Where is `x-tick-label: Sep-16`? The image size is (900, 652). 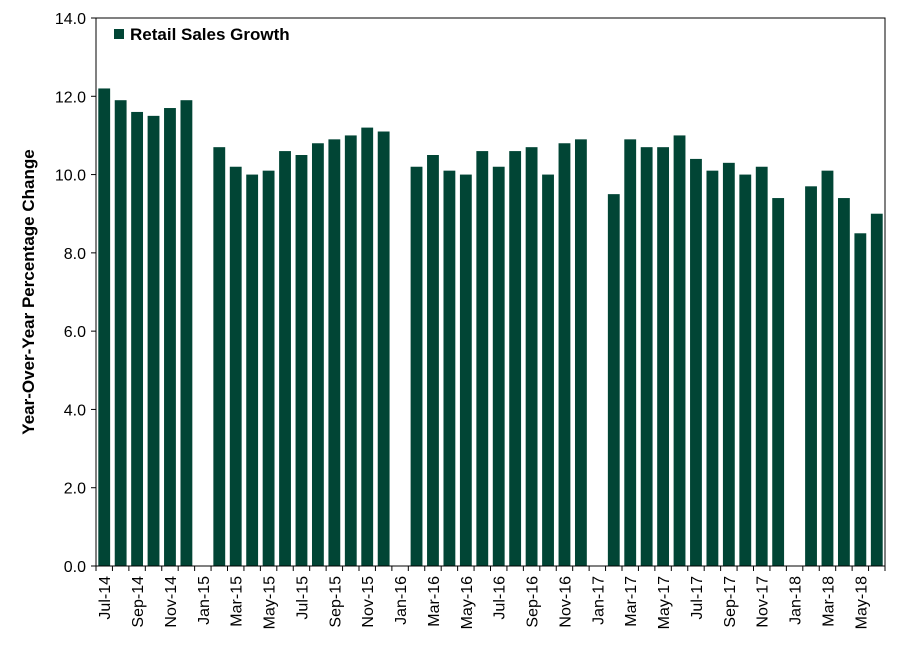
x-tick-label: Sep-16 is located at coordinates (533, 602).